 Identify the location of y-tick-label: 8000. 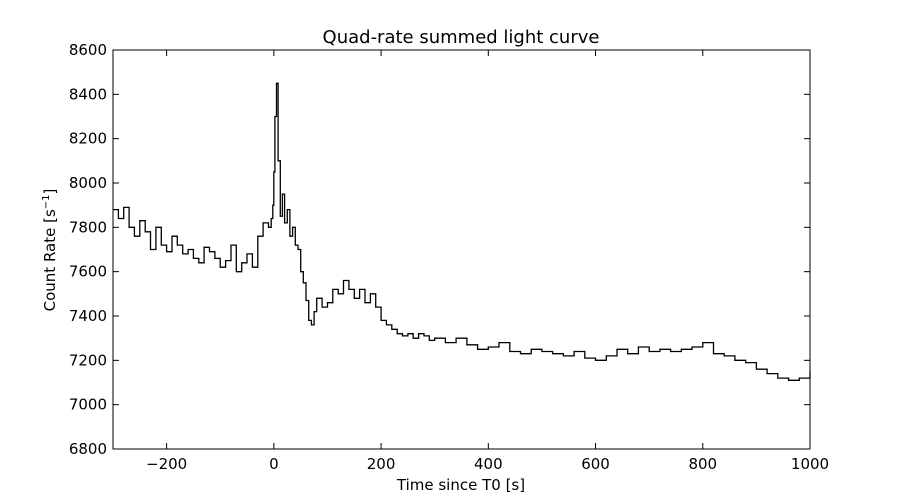
(88, 183).